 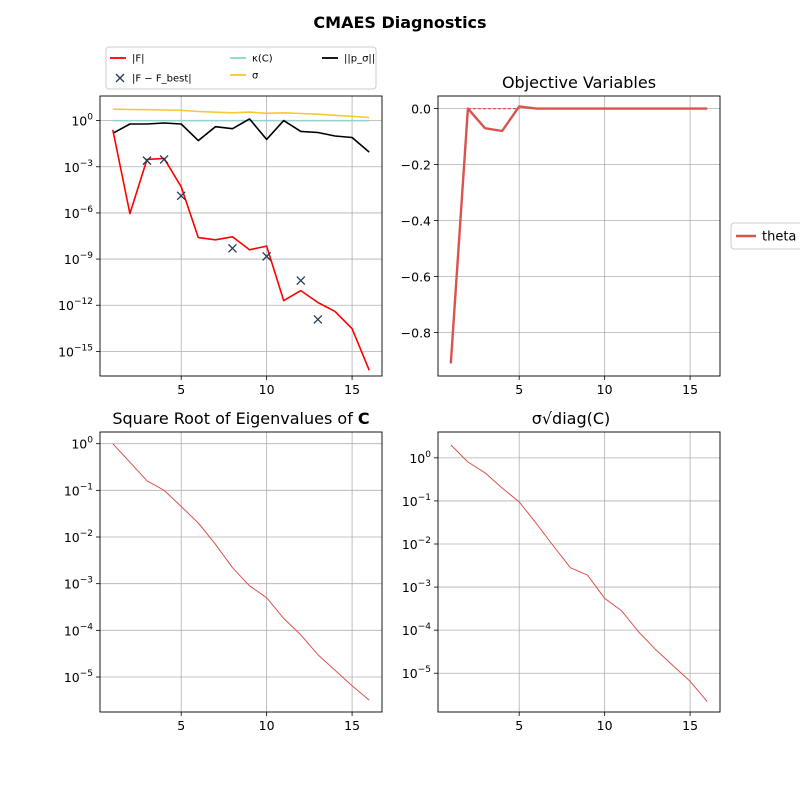 What do you see at coordinates (779, 237) in the screenshot?
I see `legend-label-theta: theta` at bounding box center [779, 237].